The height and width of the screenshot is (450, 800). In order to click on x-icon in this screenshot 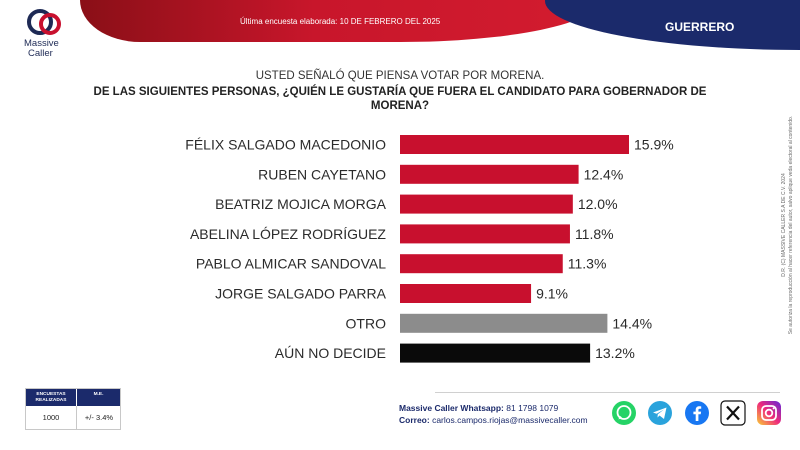, I will do `click(733, 413)`.